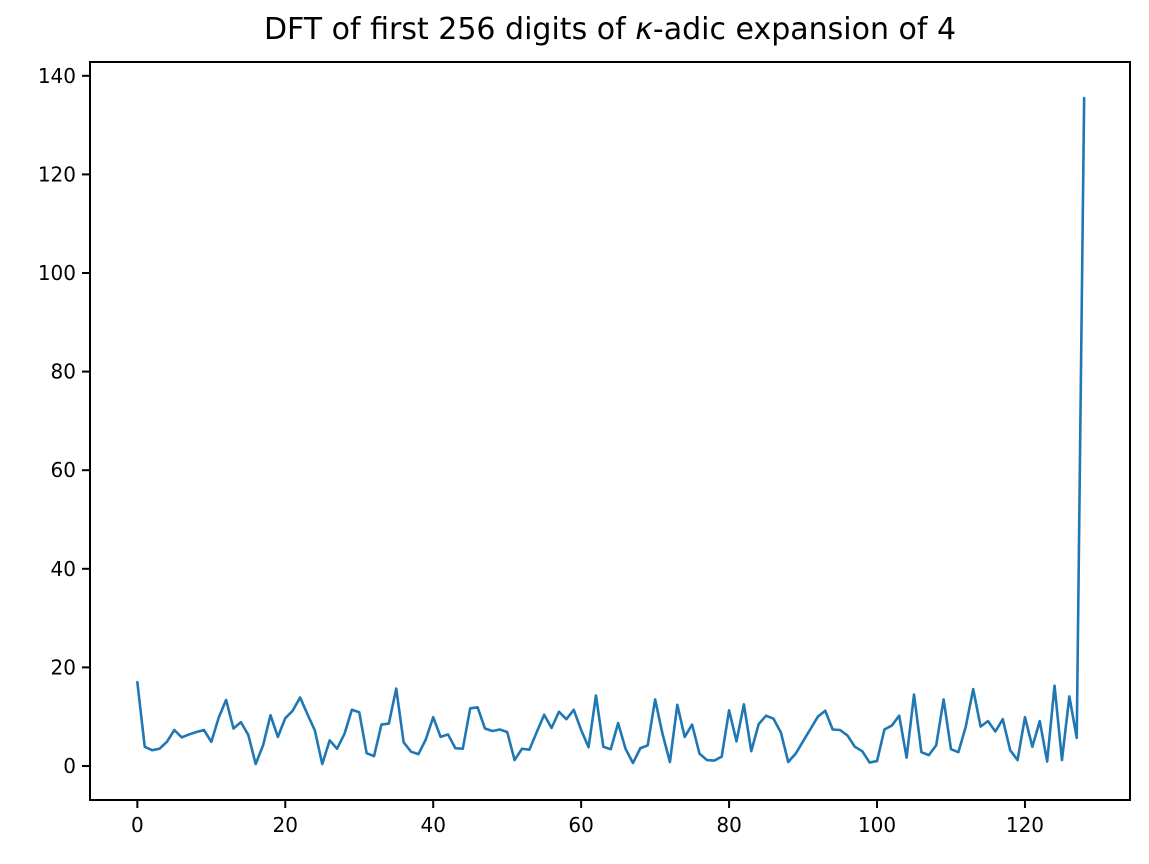 This screenshot has height=864, width=1149. What do you see at coordinates (644, 29) in the screenshot?
I see `chart-title-kappa: κ` at bounding box center [644, 29].